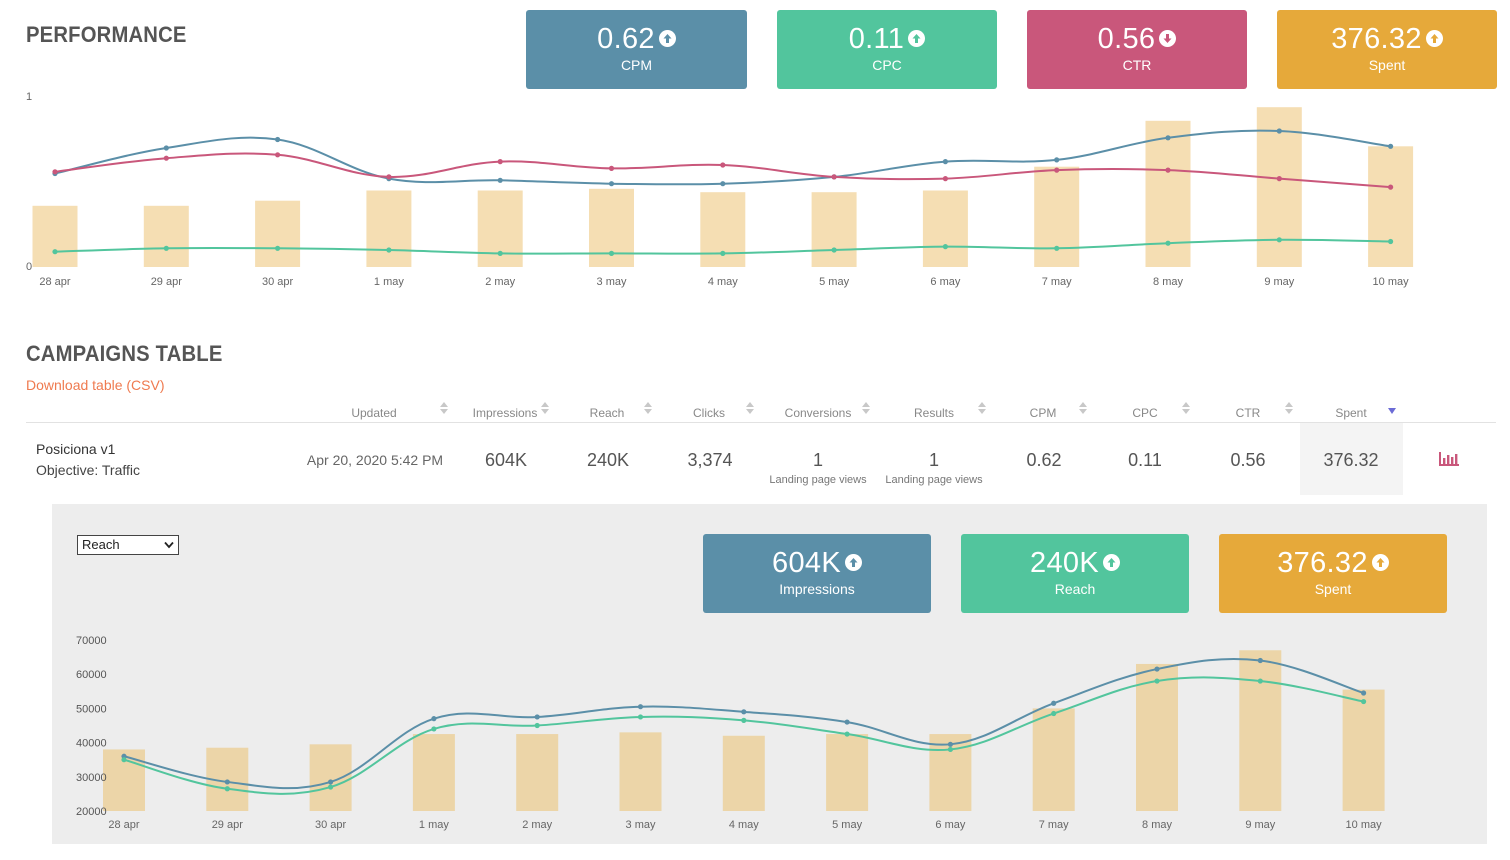 The width and height of the screenshot is (1510, 860). What do you see at coordinates (1391, 282) in the screenshot?
I see `x-tick-label: 10 may` at bounding box center [1391, 282].